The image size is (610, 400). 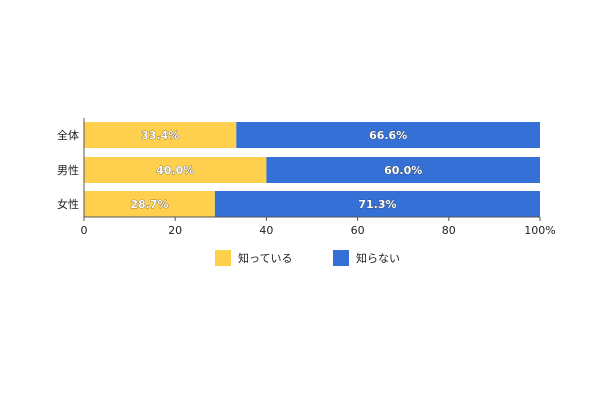 I want to click on legend-label: 知っている, so click(x=265, y=258).